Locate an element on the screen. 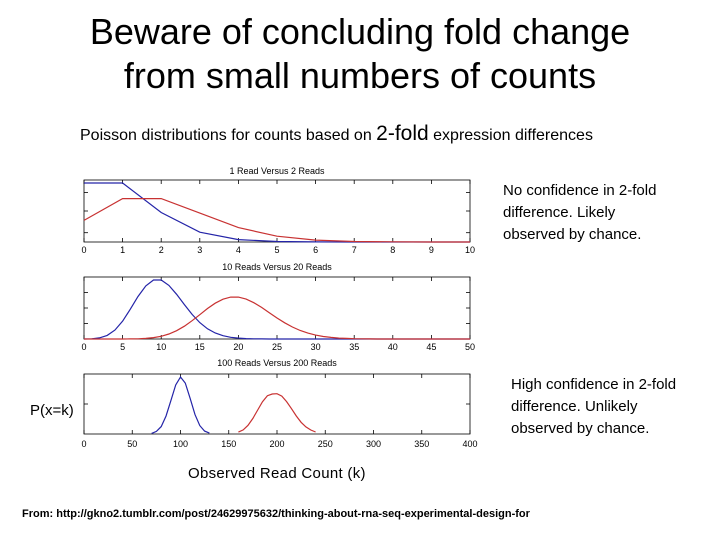  x-tick-label: 20 is located at coordinates (238, 347).